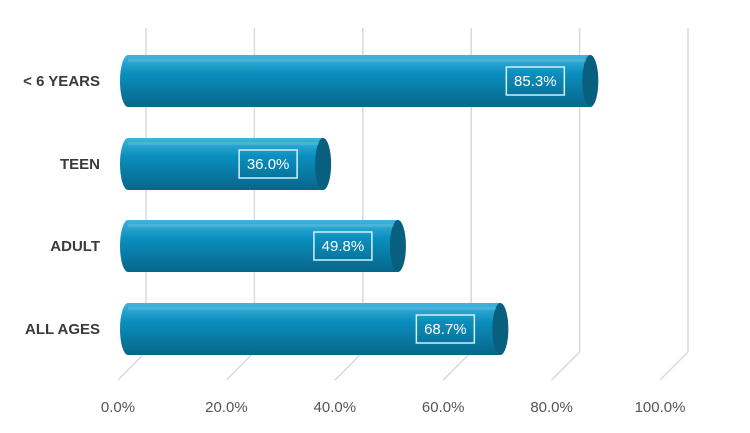 Image resolution: width=750 pixels, height=433 pixels. What do you see at coordinates (75, 246) in the screenshot?
I see `category-label: ADULT` at bounding box center [75, 246].